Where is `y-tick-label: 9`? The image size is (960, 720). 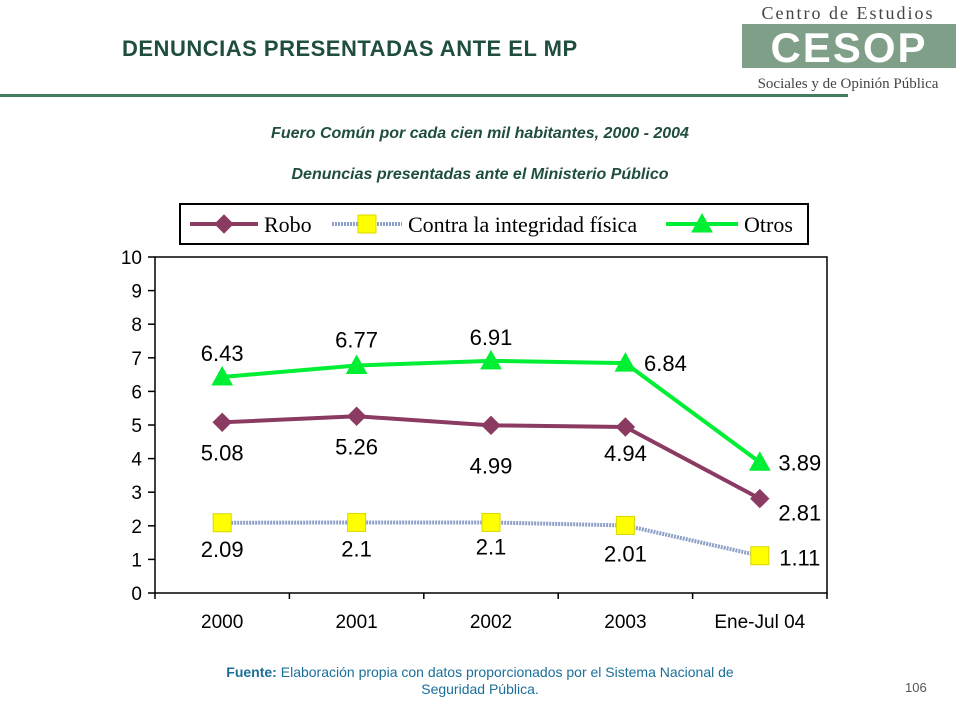
y-tick-label: 9 is located at coordinates (136, 292).